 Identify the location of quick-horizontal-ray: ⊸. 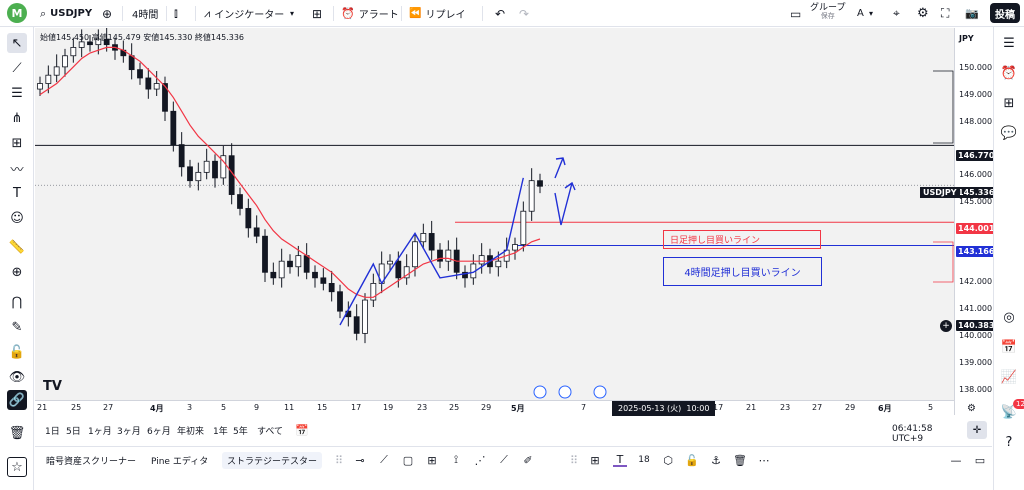
(360, 460).